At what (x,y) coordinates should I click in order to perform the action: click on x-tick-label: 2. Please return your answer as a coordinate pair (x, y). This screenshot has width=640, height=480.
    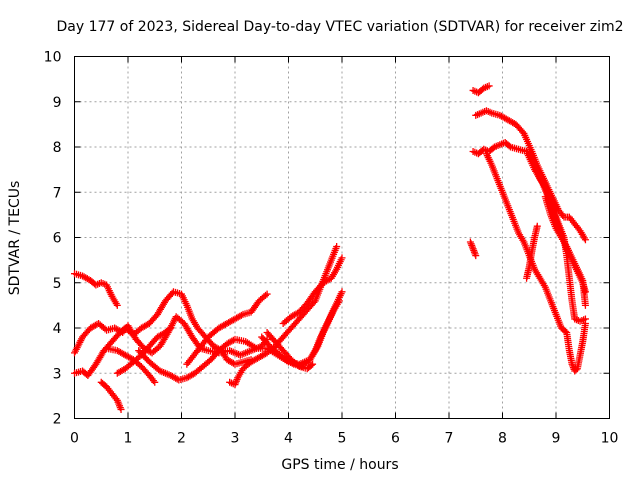
    Looking at the image, I should click on (181, 439).